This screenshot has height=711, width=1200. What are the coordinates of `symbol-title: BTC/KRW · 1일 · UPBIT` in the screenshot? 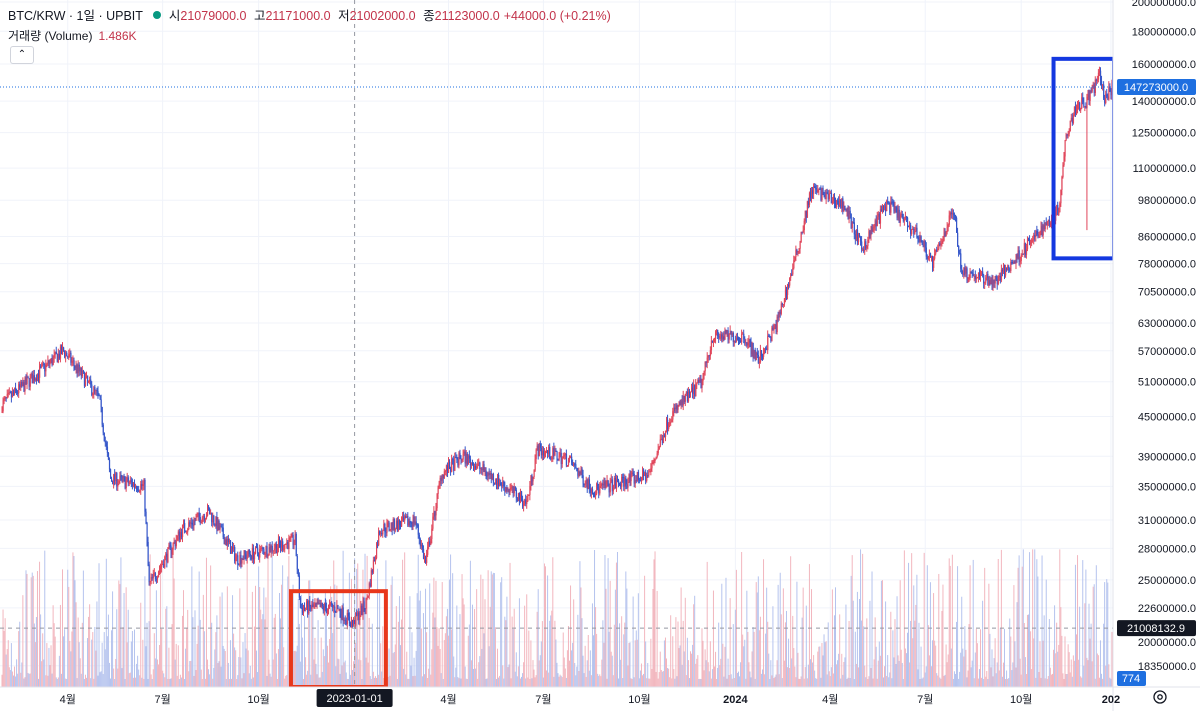 It's located at (75, 16).